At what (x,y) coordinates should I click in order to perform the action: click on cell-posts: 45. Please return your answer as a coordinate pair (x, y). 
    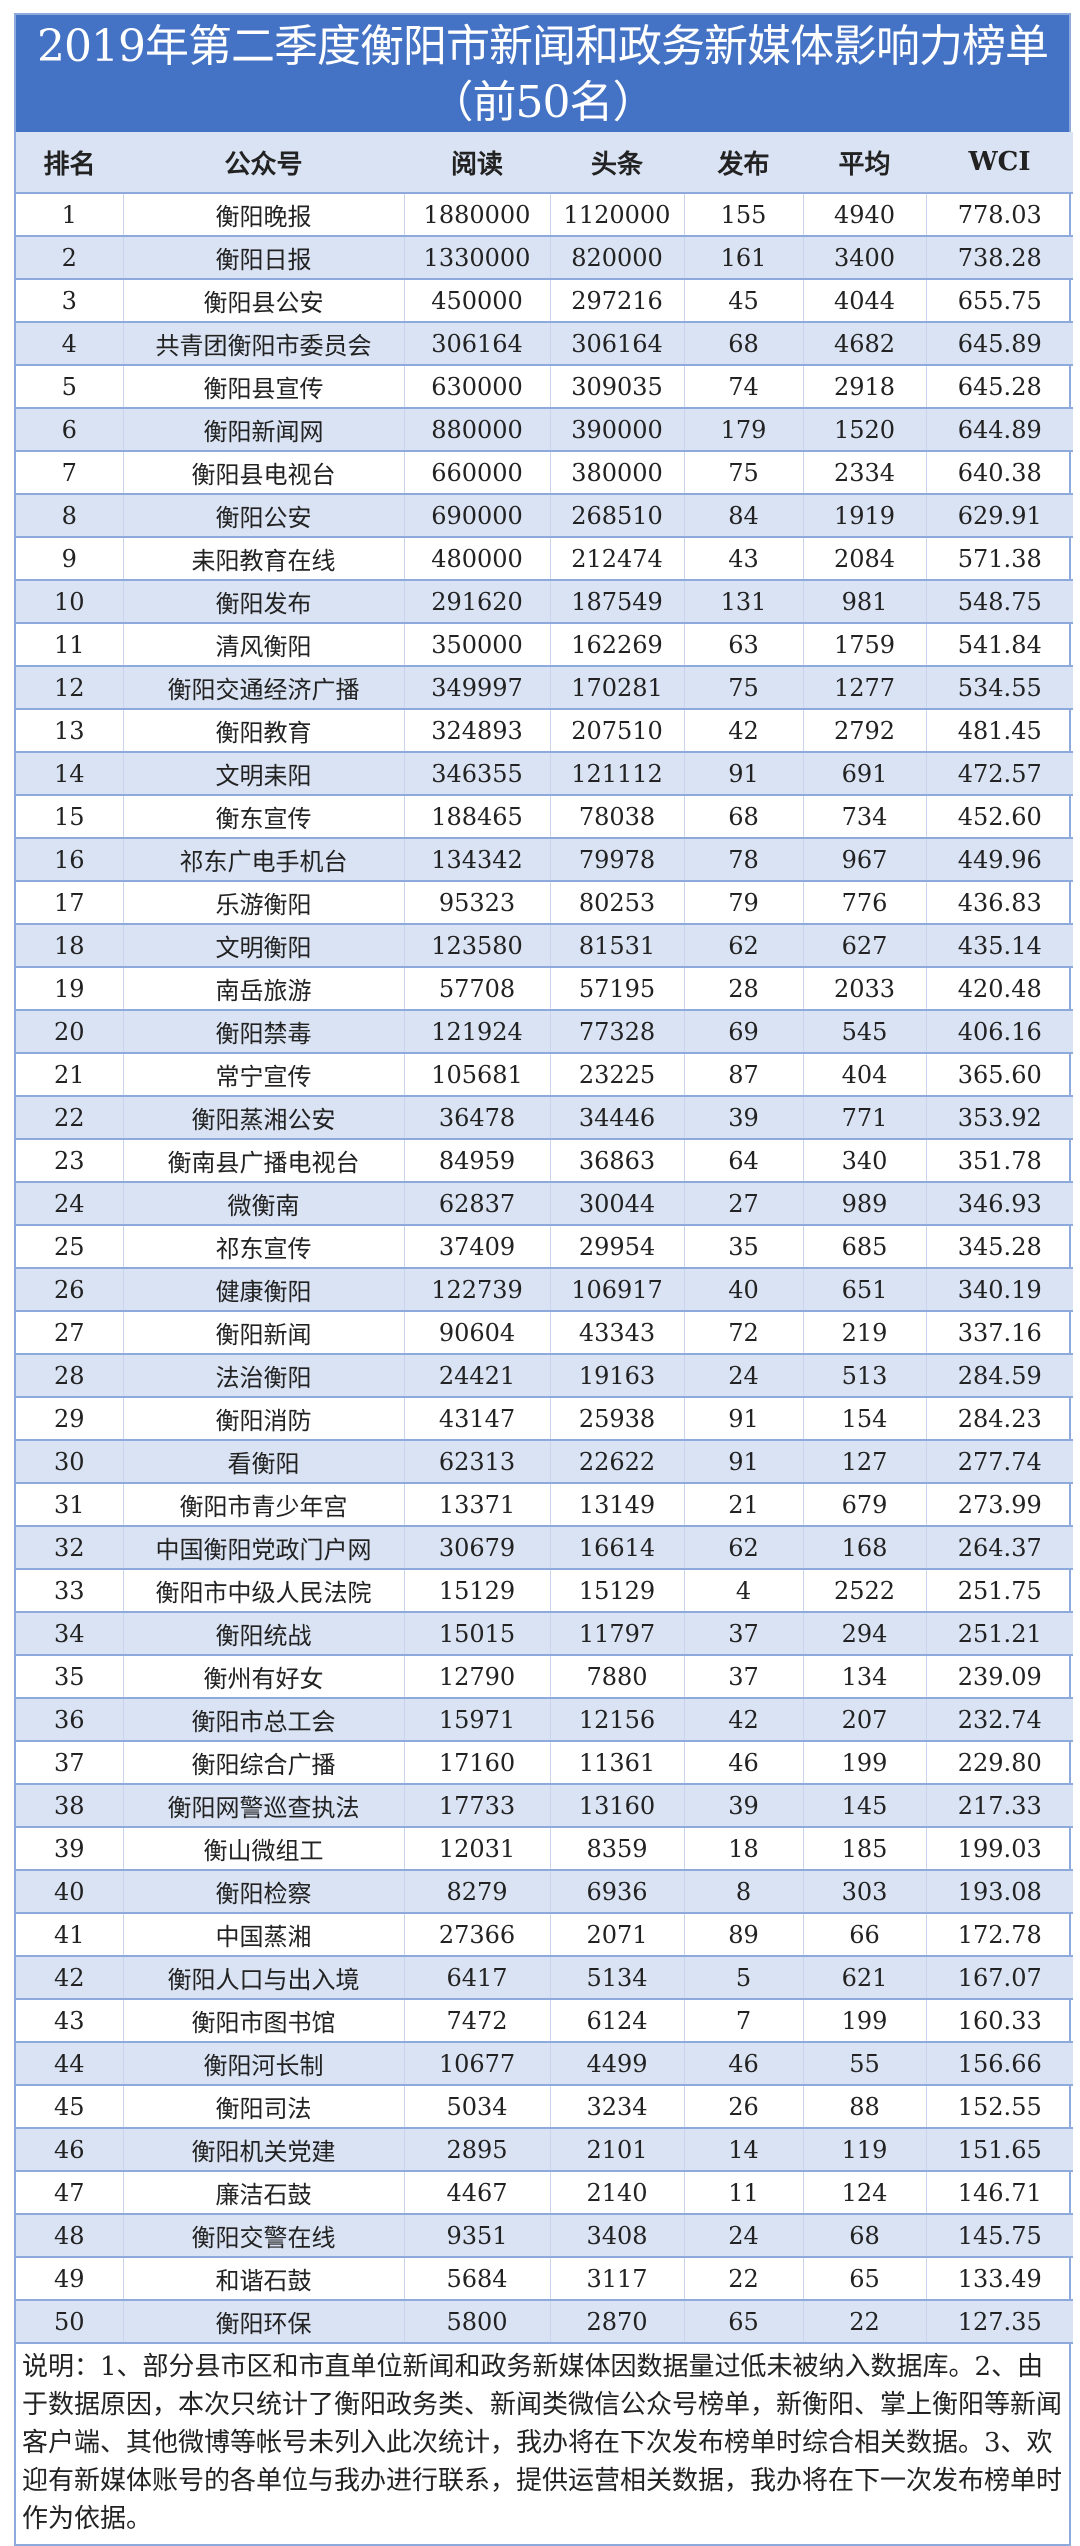
    Looking at the image, I should click on (743, 301).